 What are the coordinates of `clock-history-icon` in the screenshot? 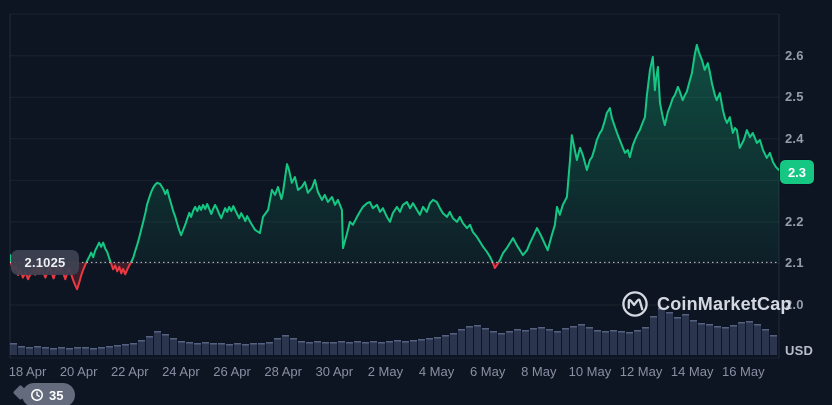 It's located at (37, 395).